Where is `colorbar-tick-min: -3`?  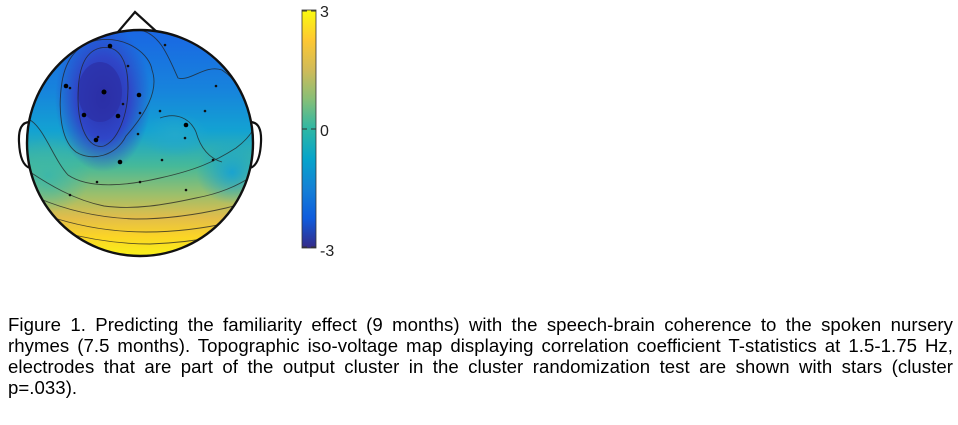 colorbar-tick-min: -3 is located at coordinates (327, 251).